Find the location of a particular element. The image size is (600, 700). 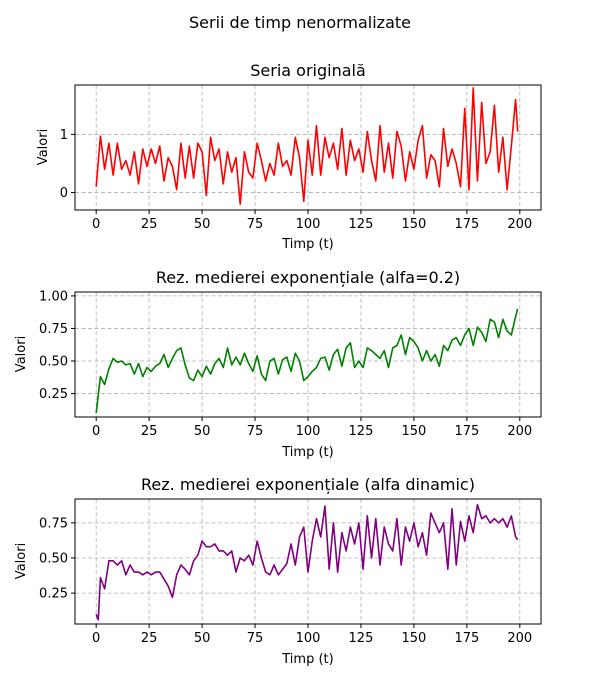

y-tick-label: 0 is located at coordinates (64, 193).